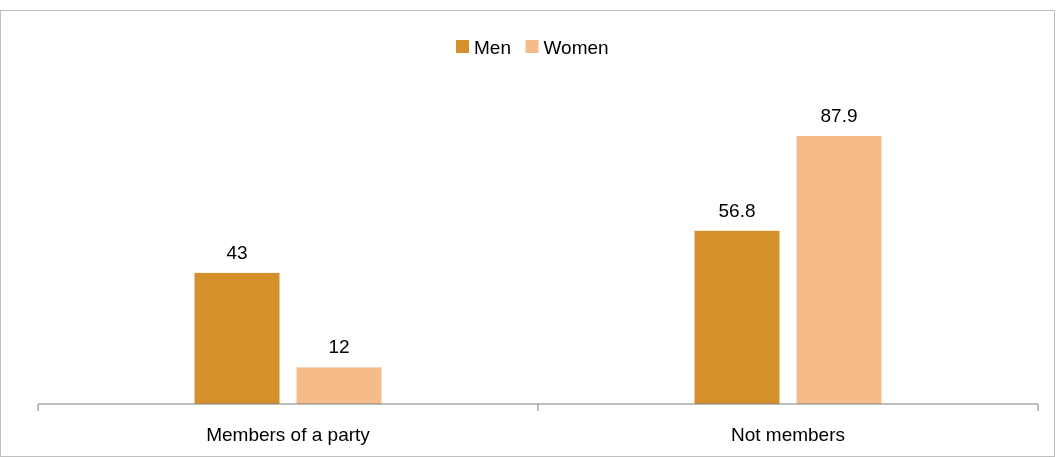  What do you see at coordinates (237, 252) in the screenshot?
I see `data-label: 43` at bounding box center [237, 252].